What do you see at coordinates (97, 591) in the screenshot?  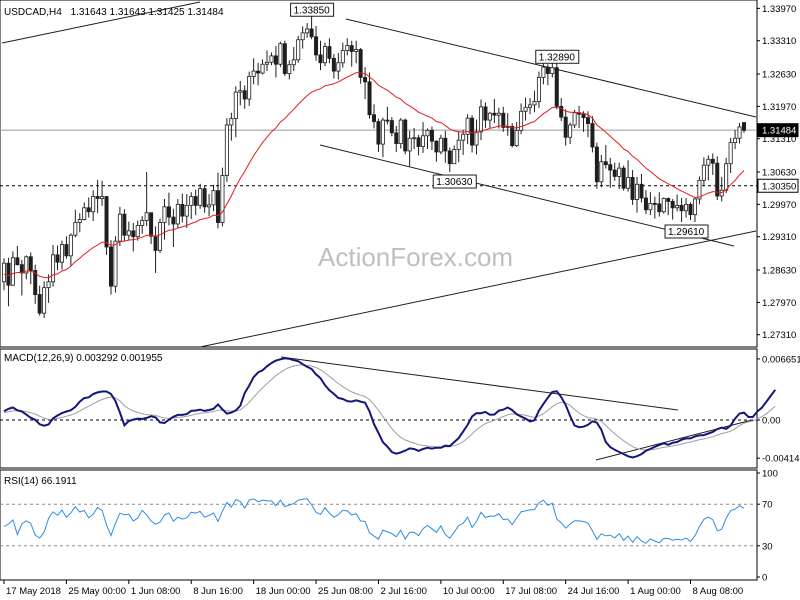 I see `time-tick-label: 25 May 00:00` at bounding box center [97, 591].